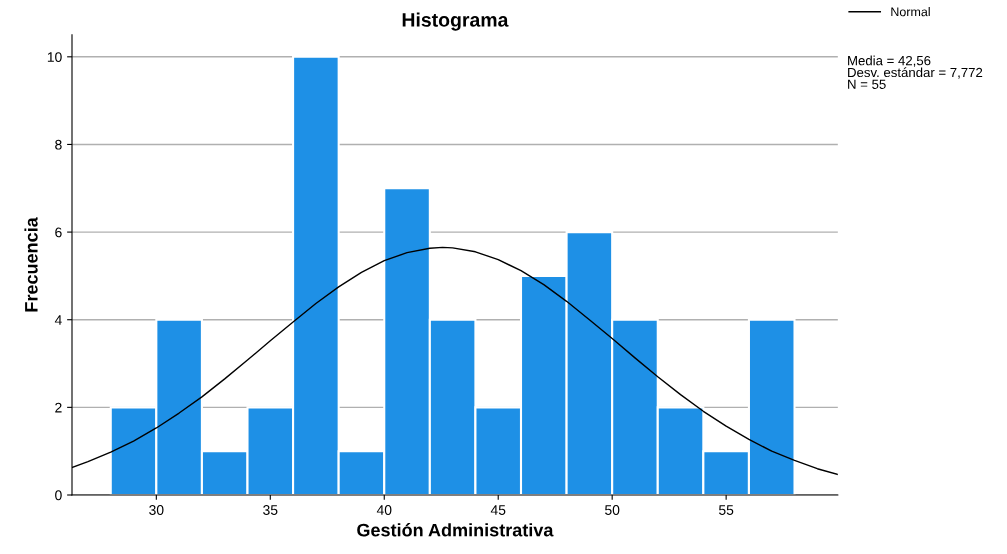 The image size is (1007, 554). Describe the element at coordinates (726, 510) in the screenshot. I see `x-tick-label: 55` at that location.